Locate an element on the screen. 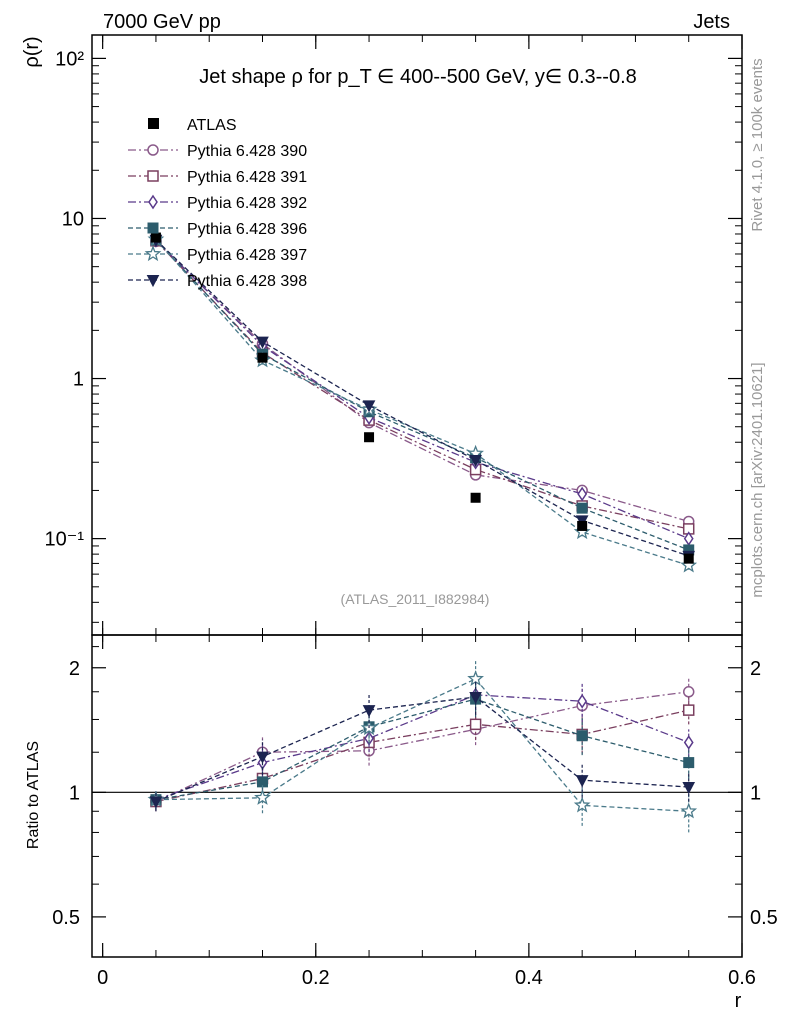 Image resolution: width=786 pixels, height=1024 pixels. legend-label: Pythia 6.428 397 is located at coordinates (247, 255).